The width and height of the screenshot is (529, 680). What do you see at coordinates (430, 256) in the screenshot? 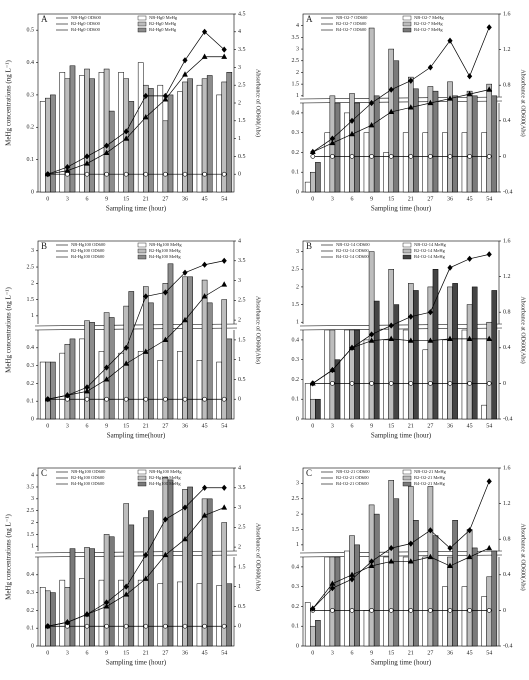
I see `legend-label: B4-O2-14 MeHg` at bounding box center [430, 256].